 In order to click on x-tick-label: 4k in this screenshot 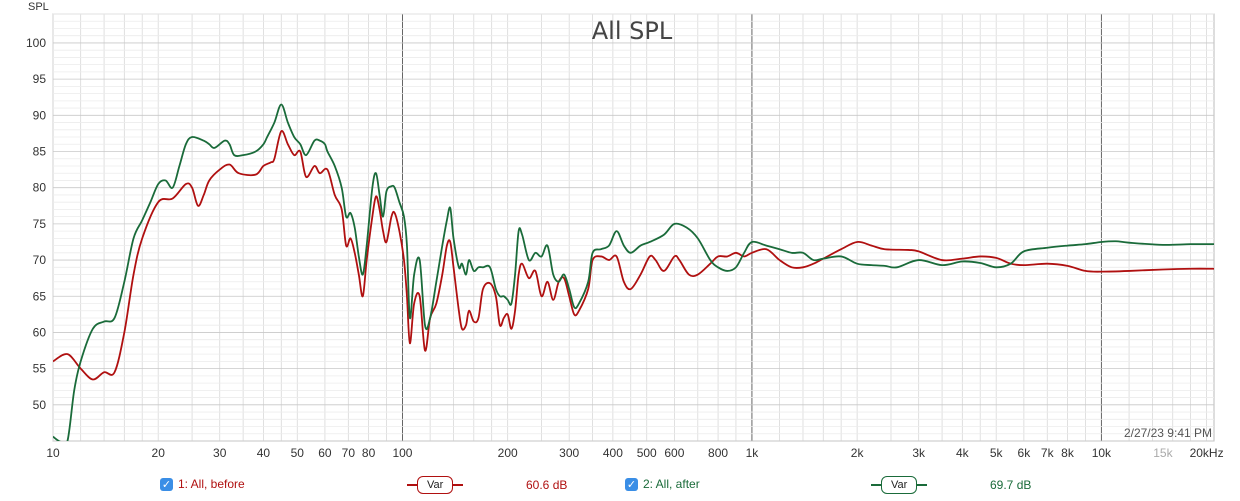, I will do `click(963, 453)`.